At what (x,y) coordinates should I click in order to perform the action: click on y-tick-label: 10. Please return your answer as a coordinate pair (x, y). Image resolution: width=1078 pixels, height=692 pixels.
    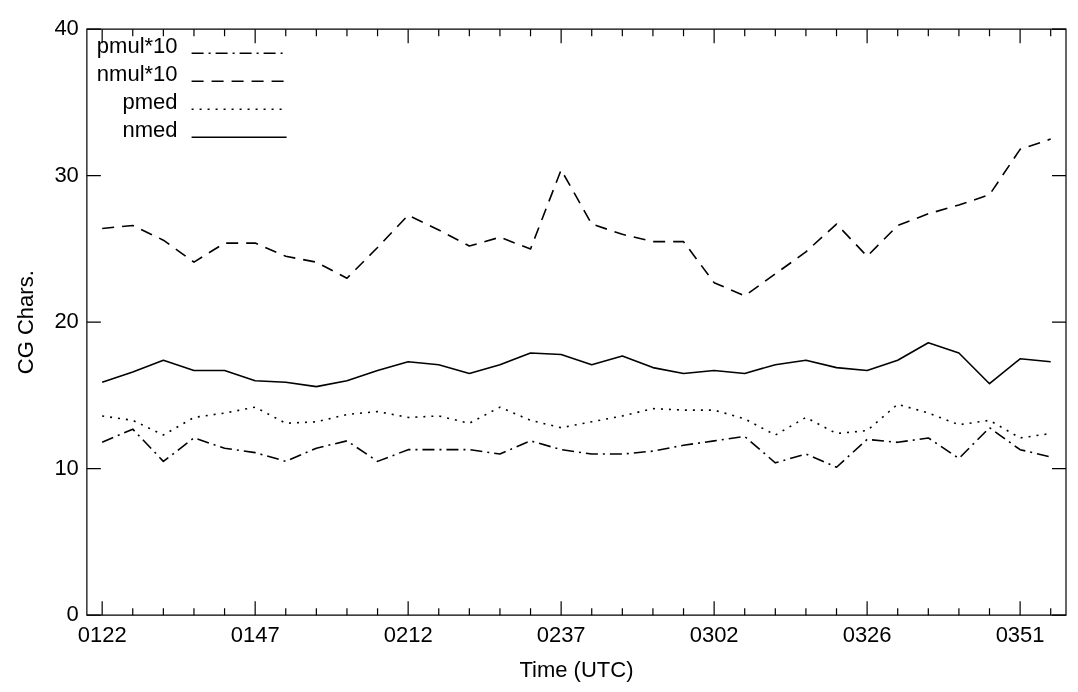
    Looking at the image, I should click on (66, 467).